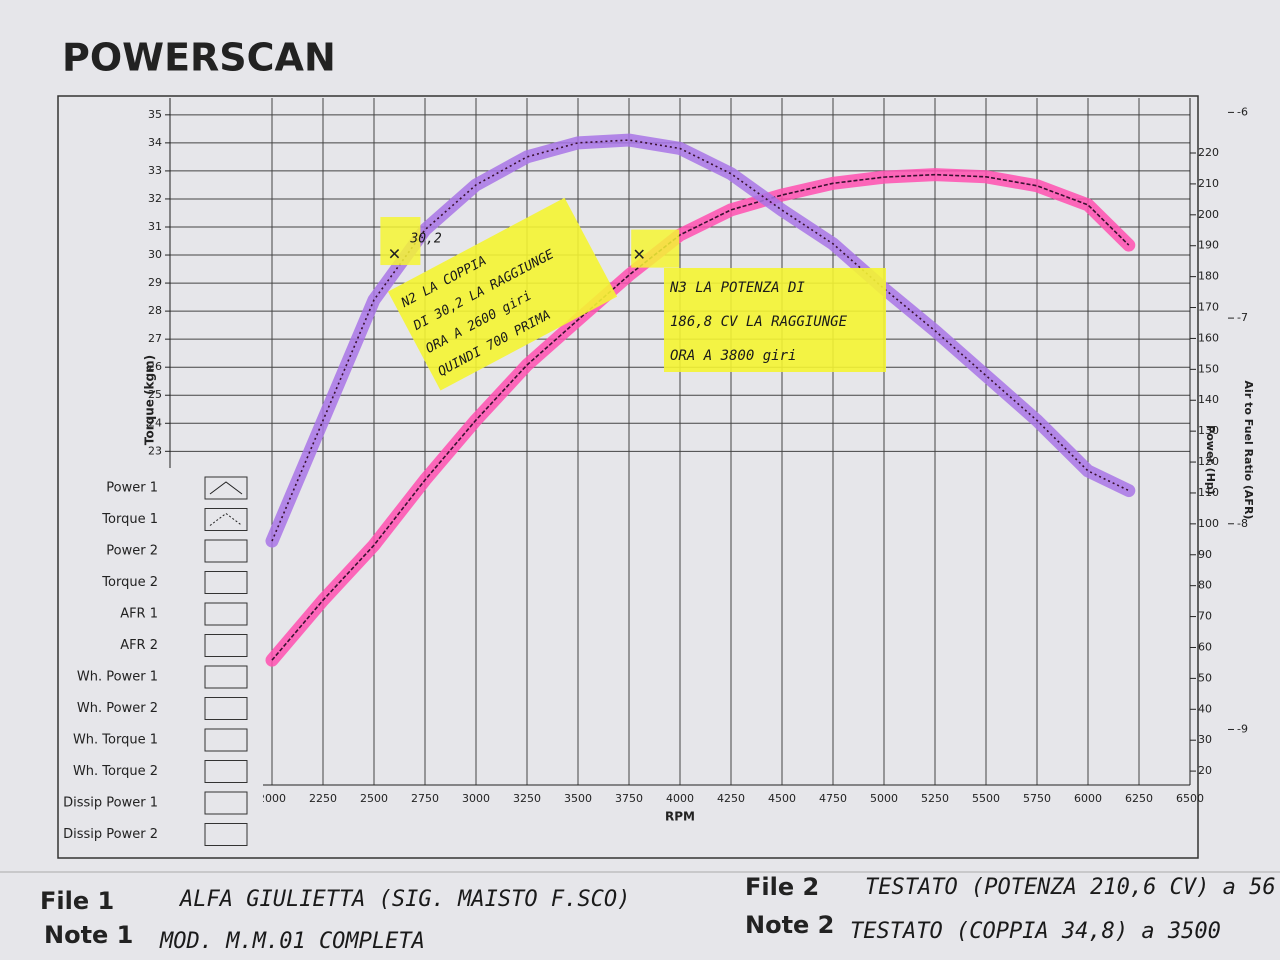  What do you see at coordinates (1242, 317) in the screenshot?
I see `y3-tick-label: -7` at bounding box center [1242, 317].